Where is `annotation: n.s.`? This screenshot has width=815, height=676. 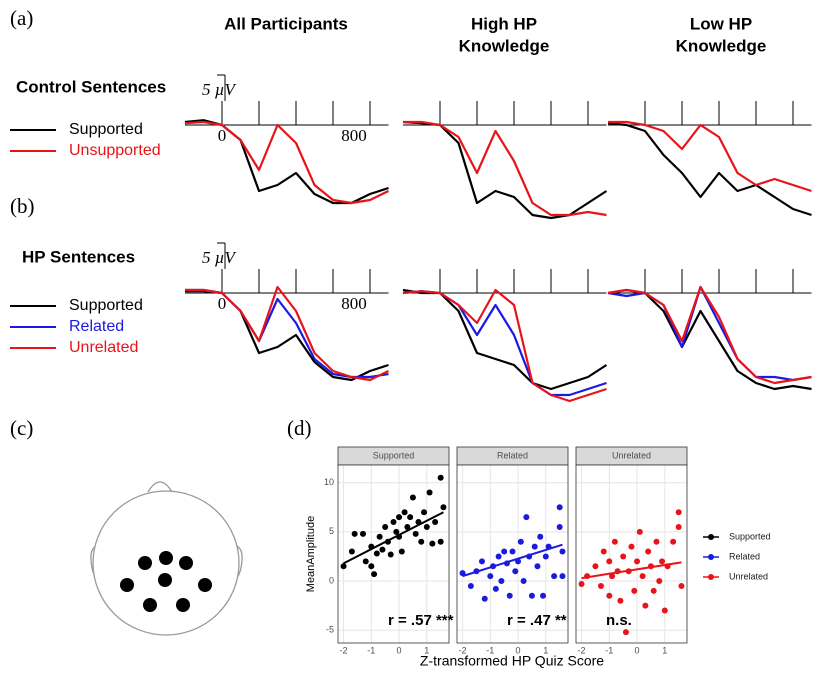 annotation: n.s. is located at coordinates (619, 620).